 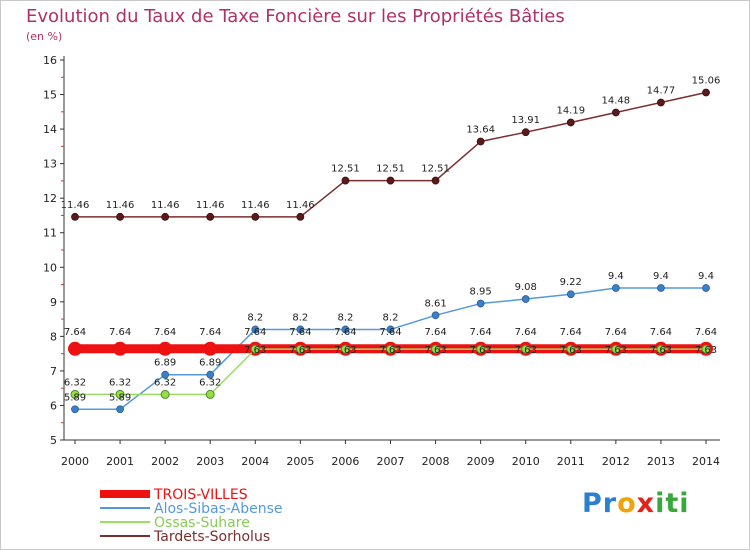 What do you see at coordinates (570, 111) in the screenshot?
I see `data-label: 14.19` at bounding box center [570, 111].